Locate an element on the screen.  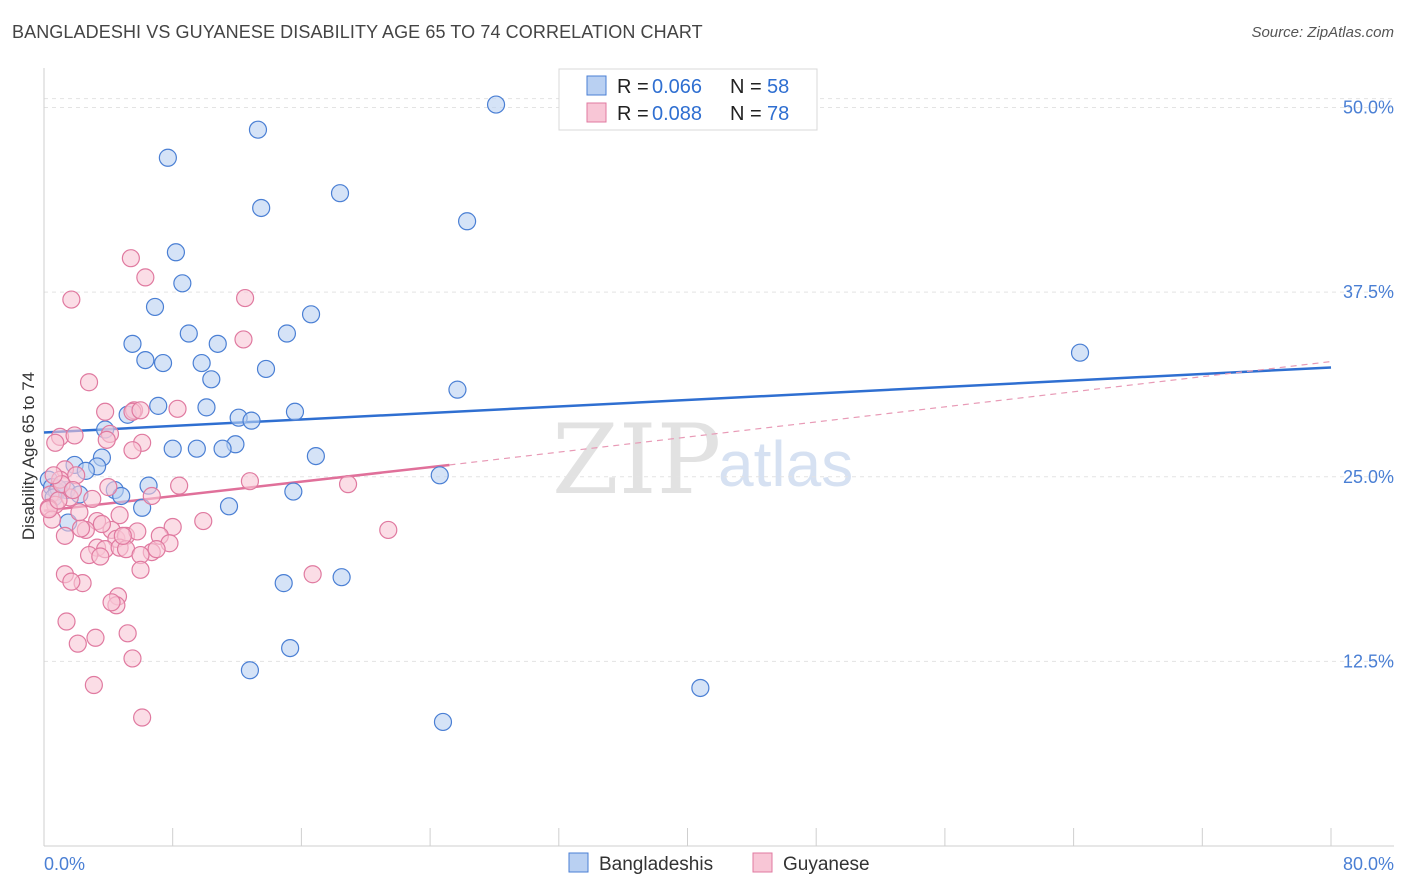
y-tick-label: 37.5% is located at coordinates (1368, 292).